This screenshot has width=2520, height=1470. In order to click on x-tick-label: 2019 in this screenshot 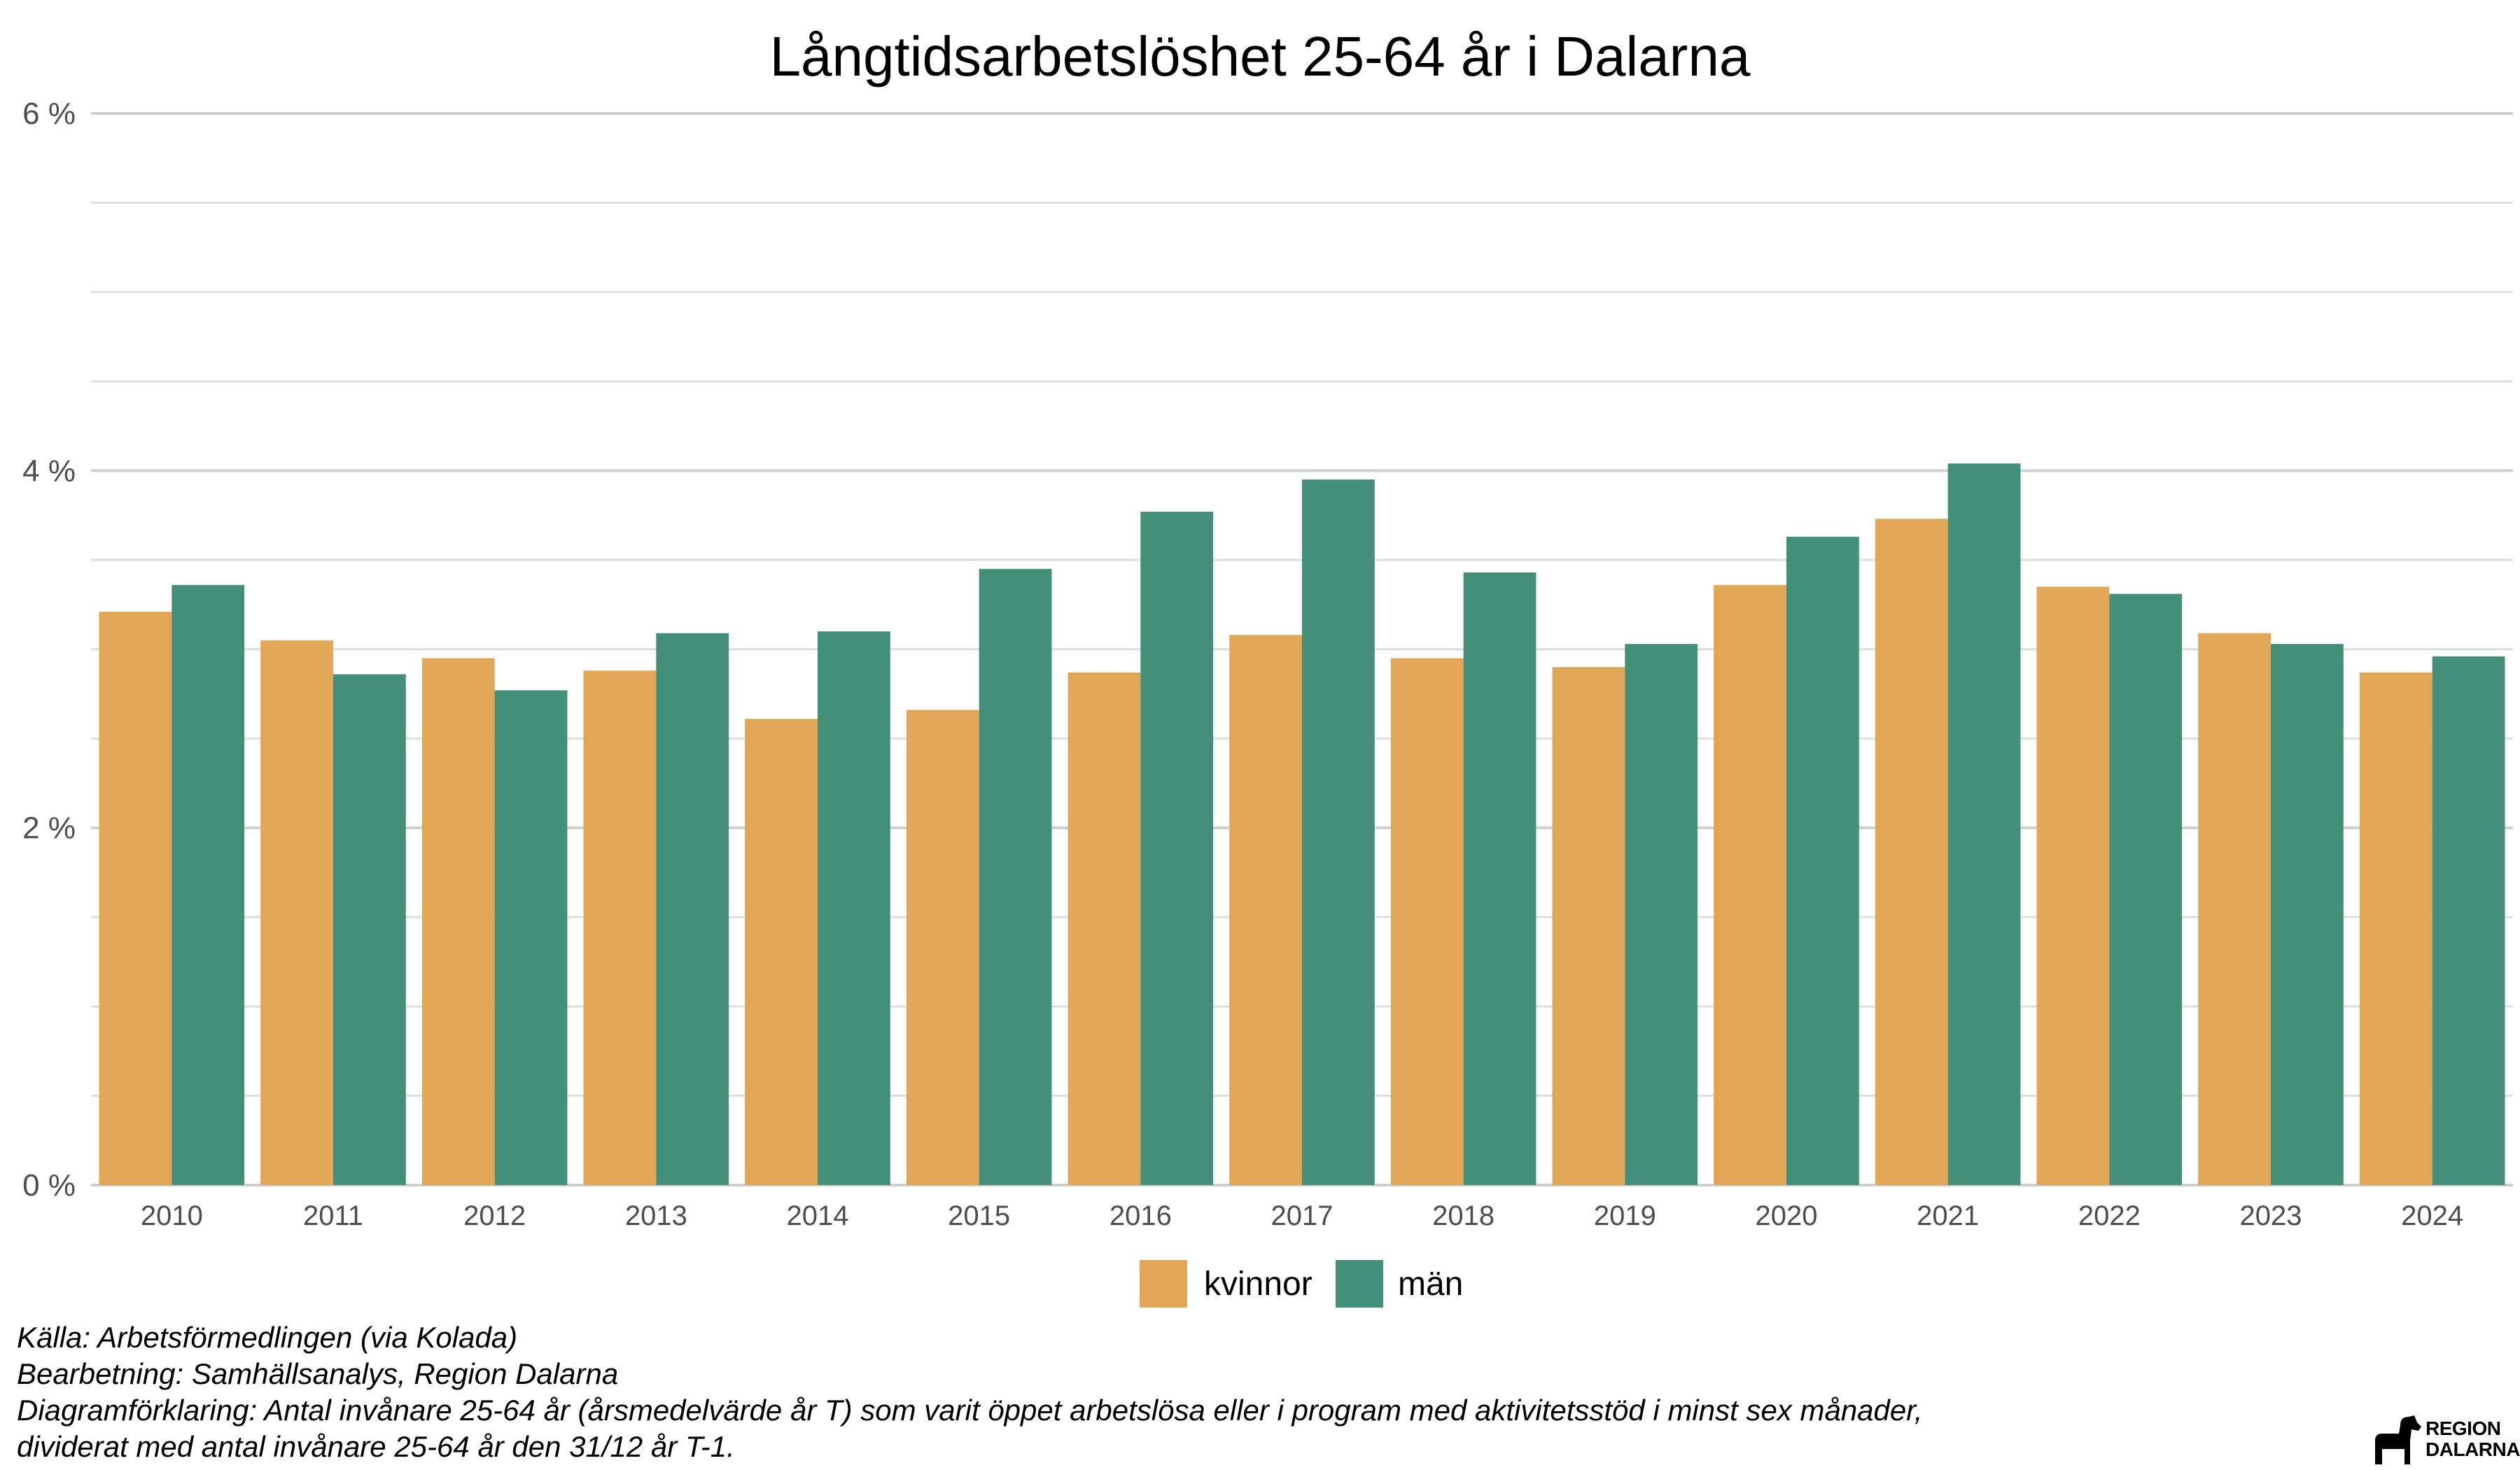, I will do `click(1625, 1215)`.